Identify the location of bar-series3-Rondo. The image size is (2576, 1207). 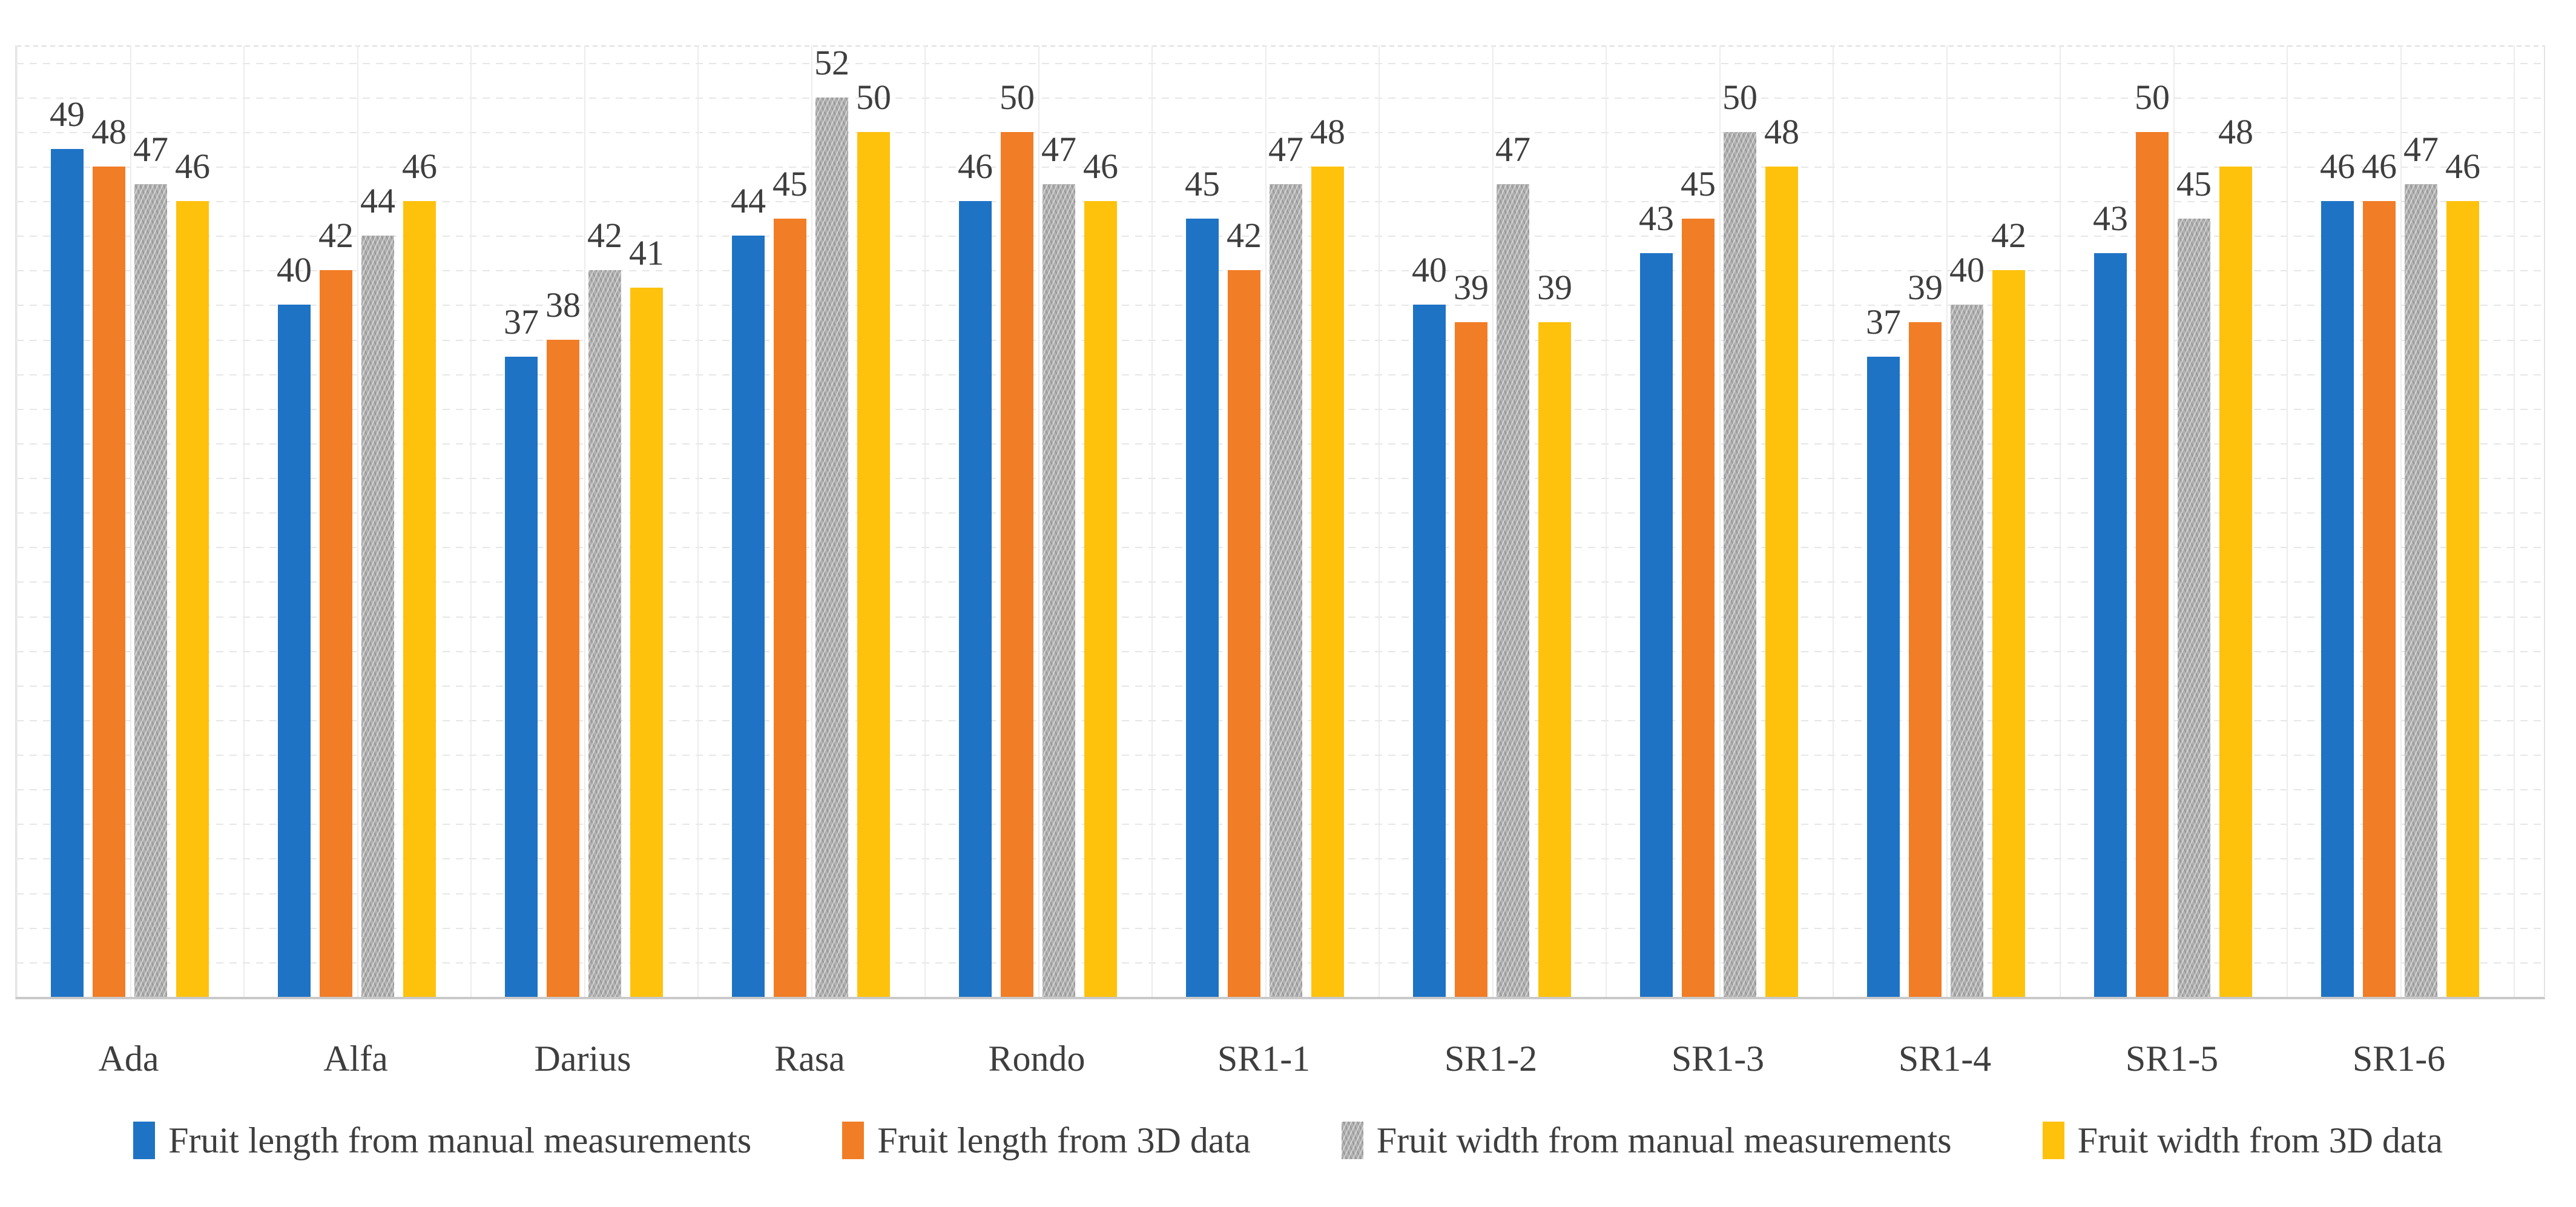
(1059, 590).